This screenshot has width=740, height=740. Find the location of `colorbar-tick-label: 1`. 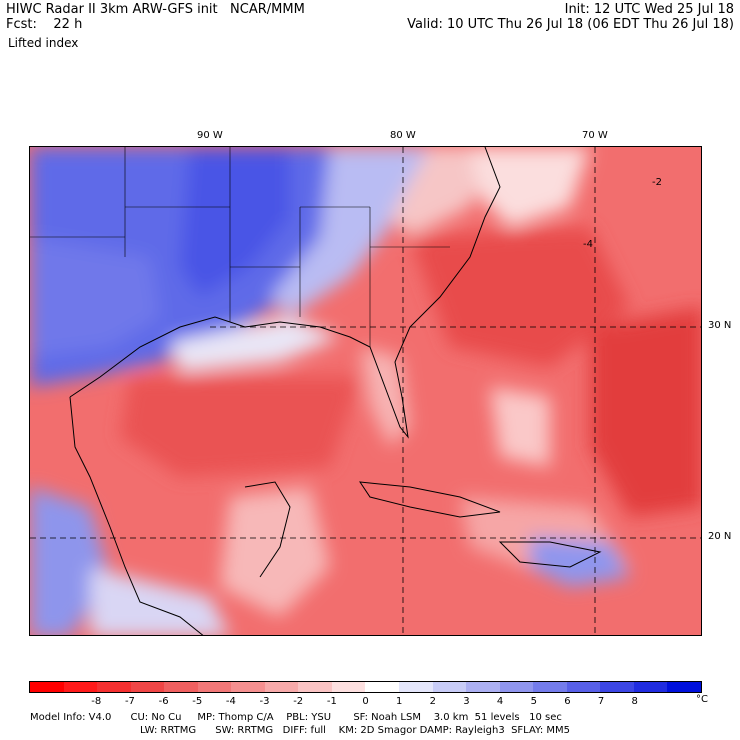

colorbar-tick-label: 1 is located at coordinates (399, 701).